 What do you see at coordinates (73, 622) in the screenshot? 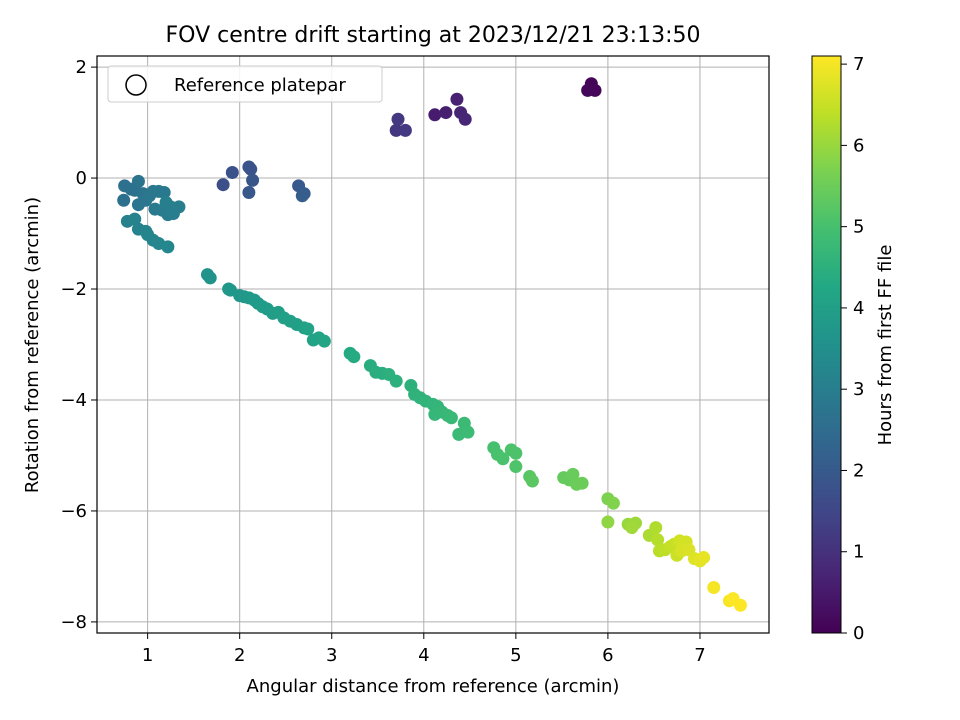
I see `y-tick-label: −8` at bounding box center [73, 622].